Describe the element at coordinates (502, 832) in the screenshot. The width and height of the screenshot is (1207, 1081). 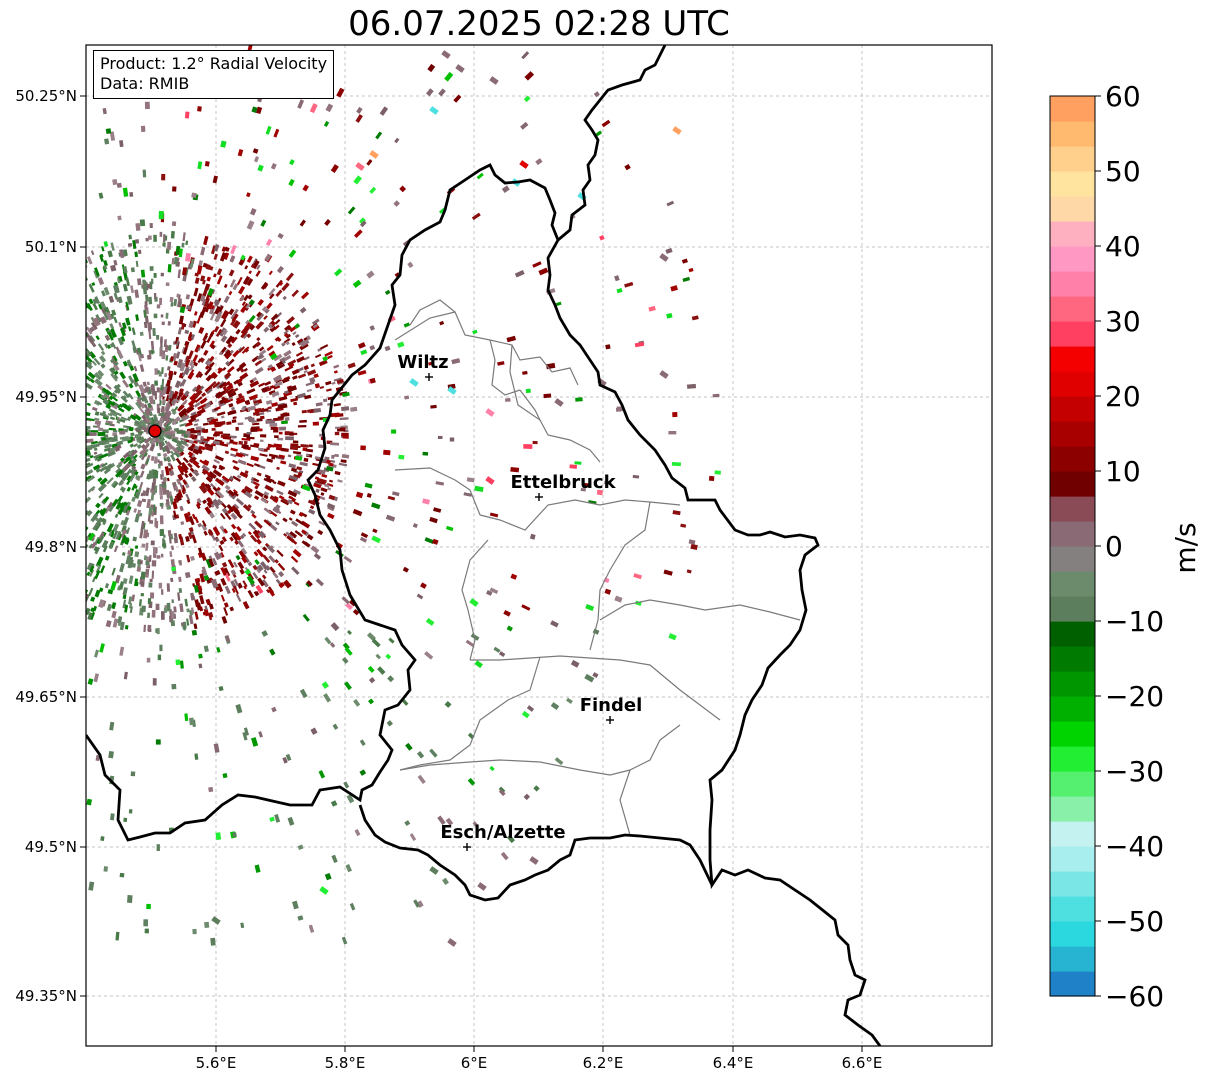
I see `city-label-esch: Esch/Alzette` at that location.